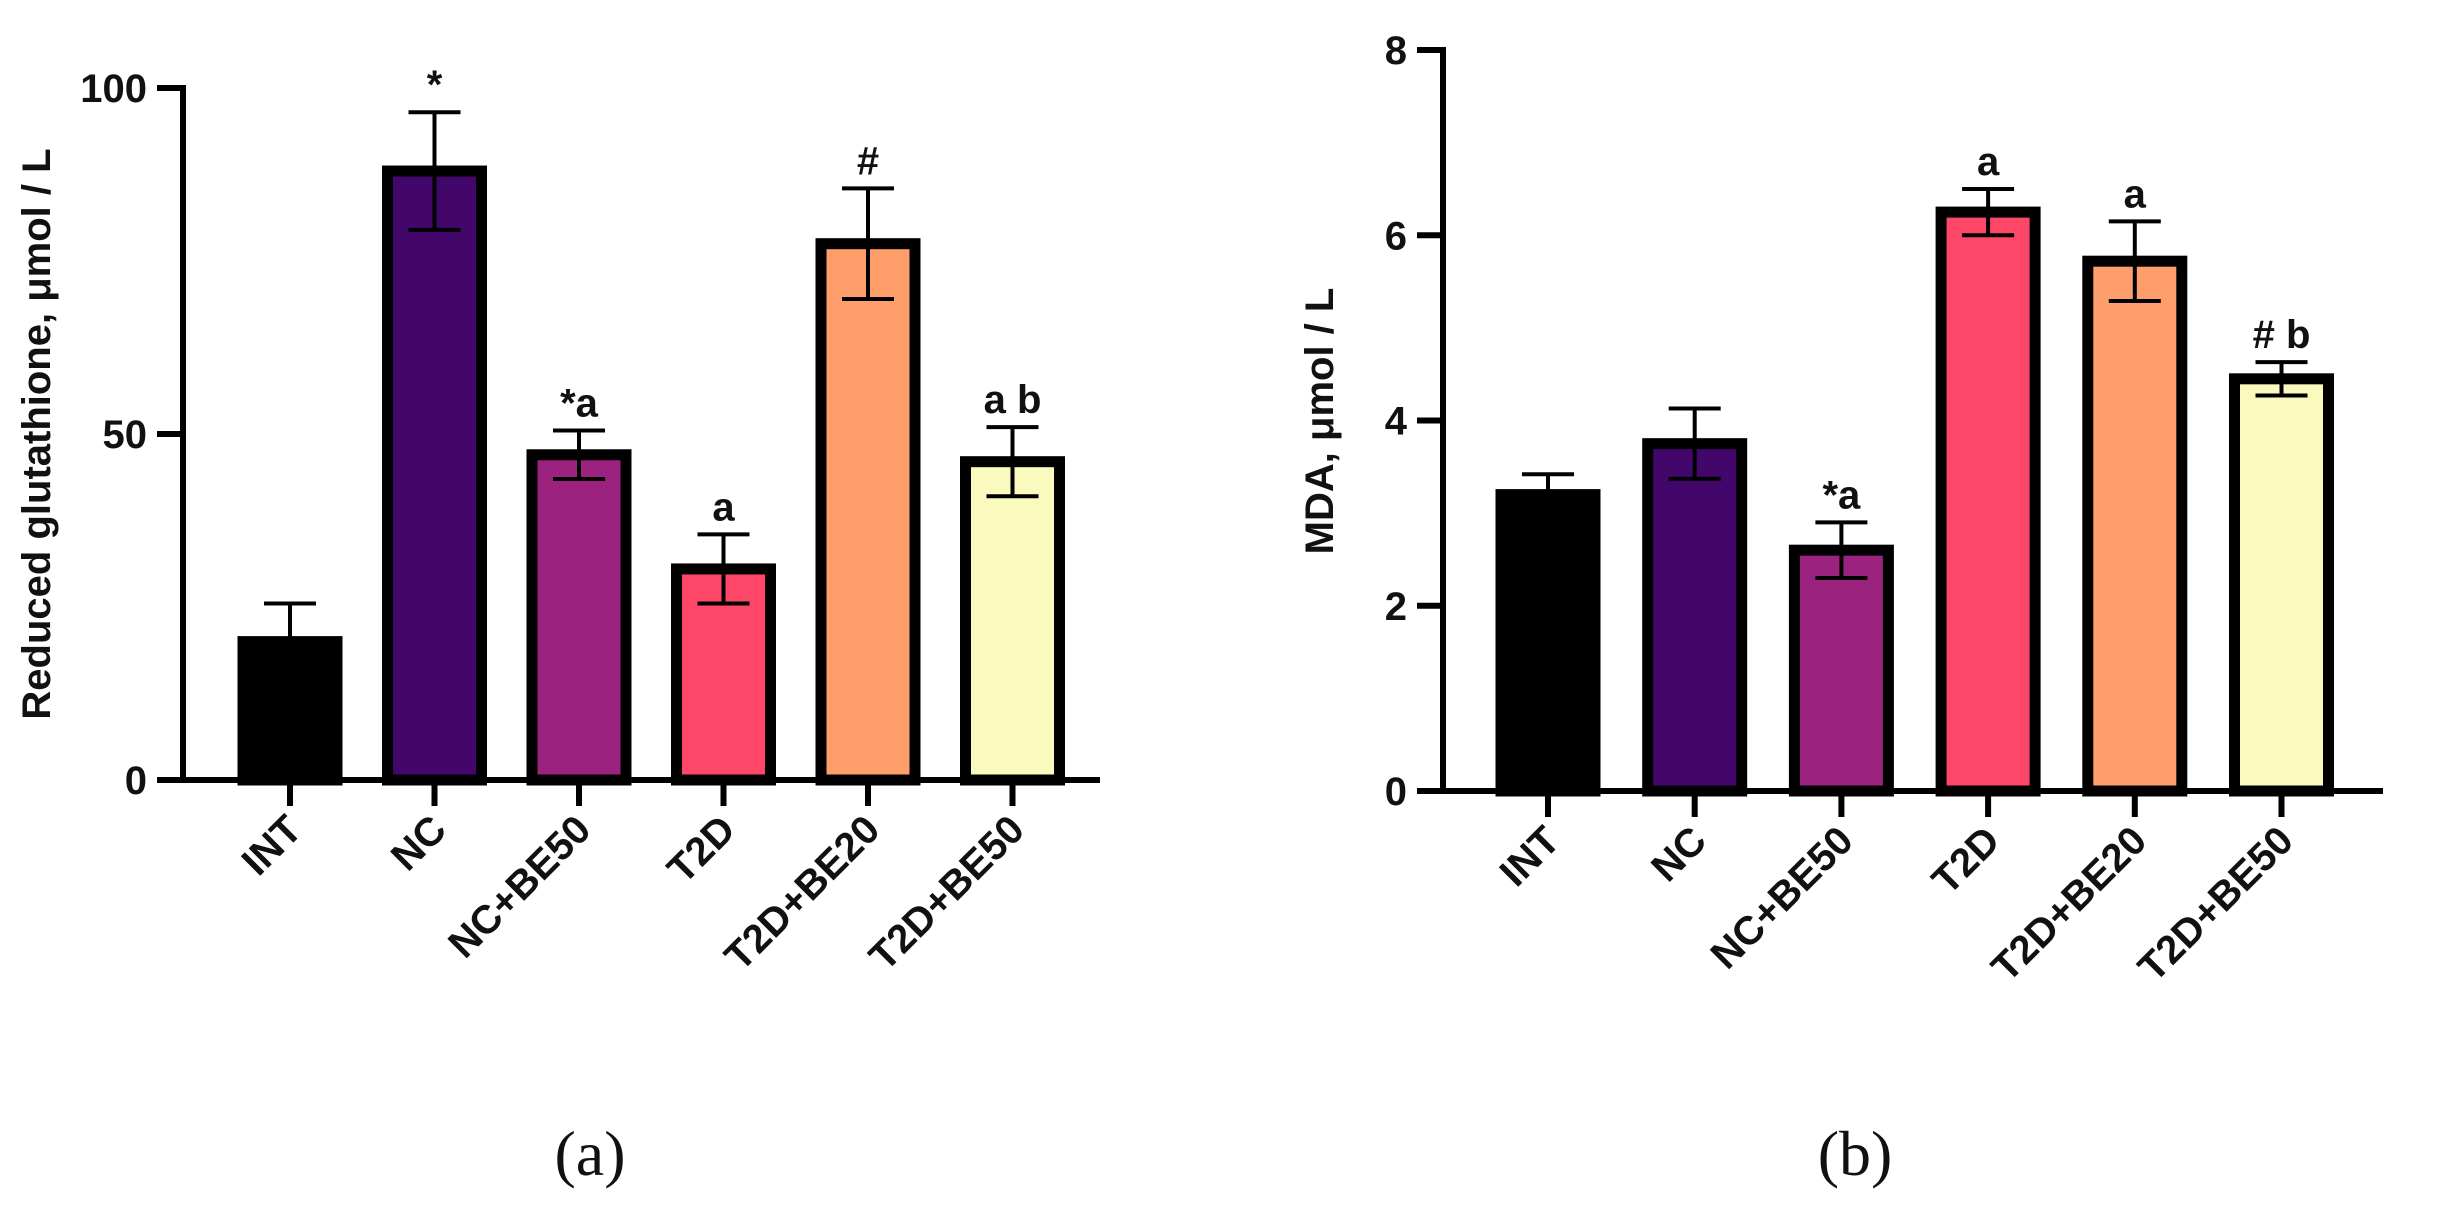  Describe the element at coordinates (1396, 236) in the screenshot. I see `y-tick-label: 6` at that location.